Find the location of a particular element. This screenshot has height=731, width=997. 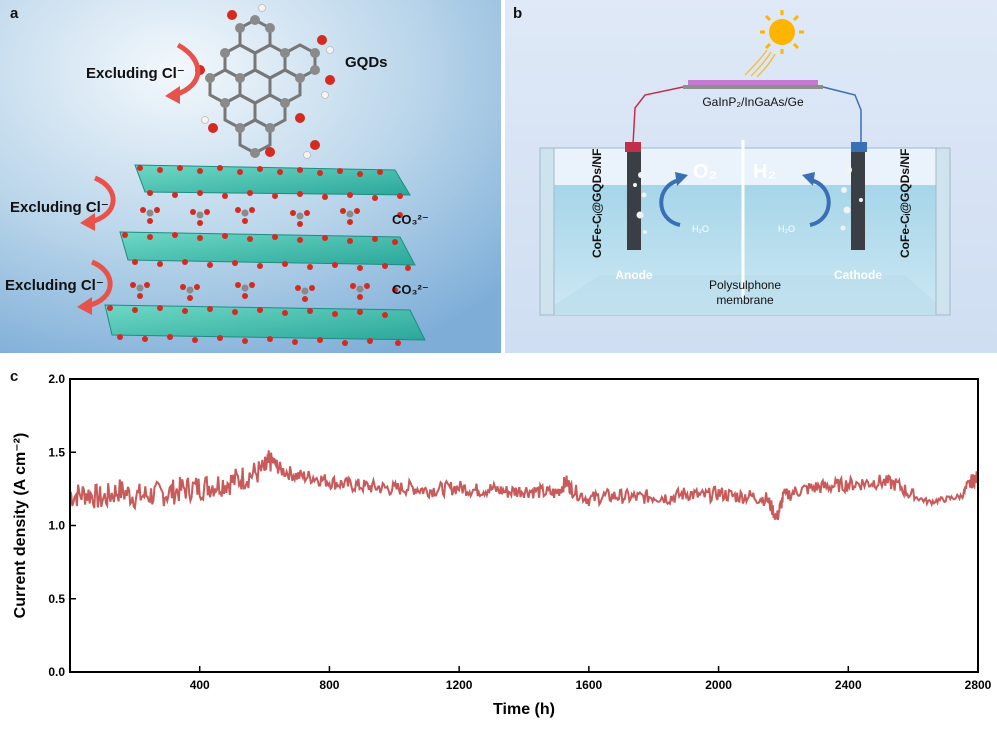

x-axis-label: Time (h) is located at coordinates (524, 709).